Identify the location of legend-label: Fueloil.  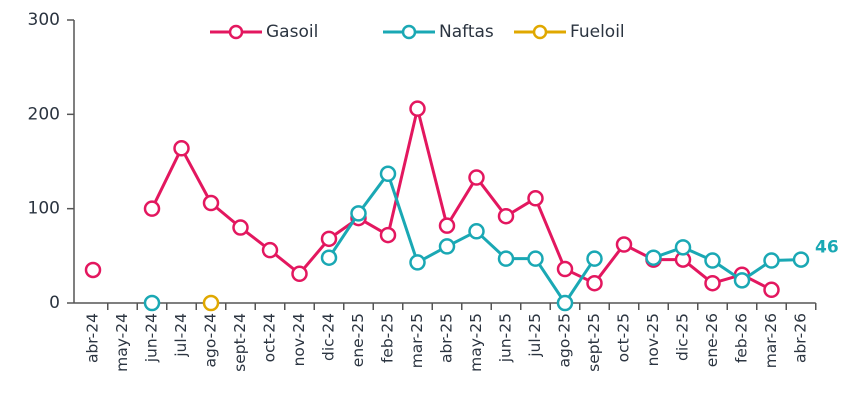
(597, 32).